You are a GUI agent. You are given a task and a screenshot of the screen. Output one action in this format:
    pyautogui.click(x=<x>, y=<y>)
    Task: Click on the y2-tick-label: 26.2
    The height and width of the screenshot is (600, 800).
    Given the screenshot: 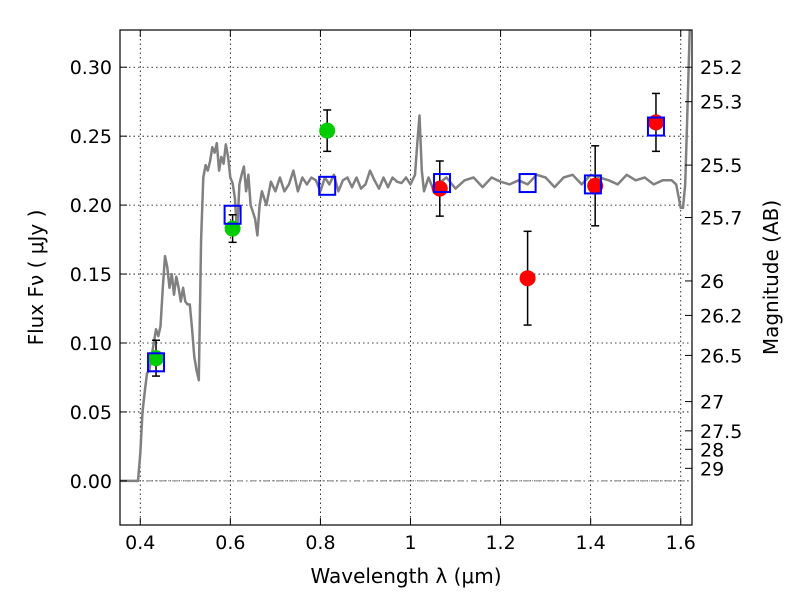 What is the action you would take?
    pyautogui.click(x=721, y=316)
    